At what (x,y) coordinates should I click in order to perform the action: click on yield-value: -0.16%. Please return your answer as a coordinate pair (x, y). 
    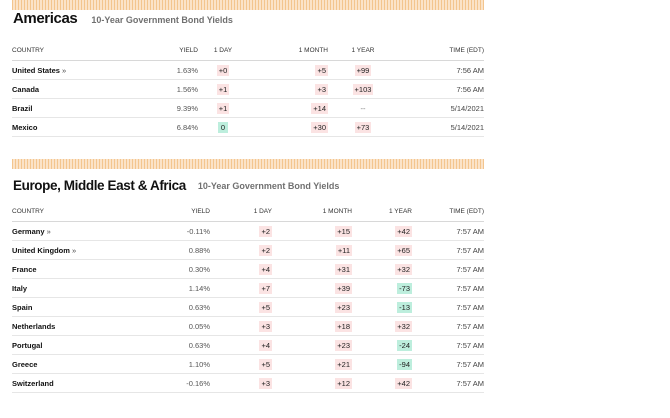
    Looking at the image, I should click on (168, 383).